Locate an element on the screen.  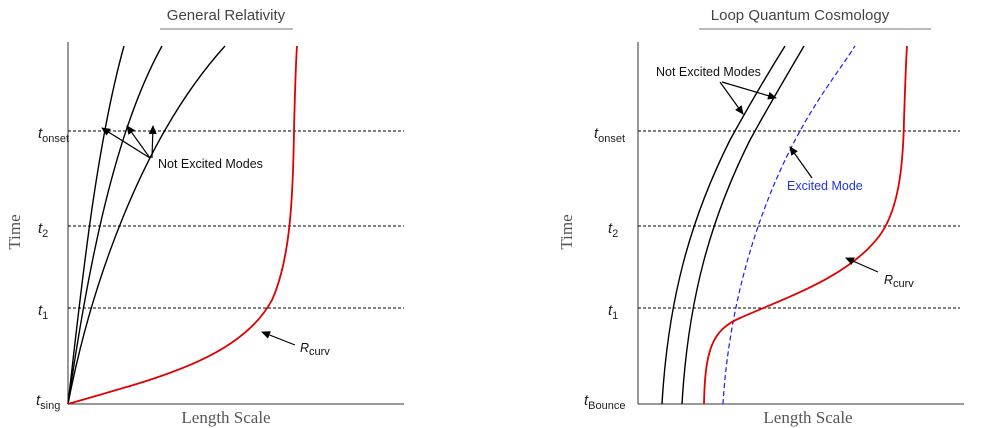
right-tick-t1: t1 is located at coordinates (613, 312).